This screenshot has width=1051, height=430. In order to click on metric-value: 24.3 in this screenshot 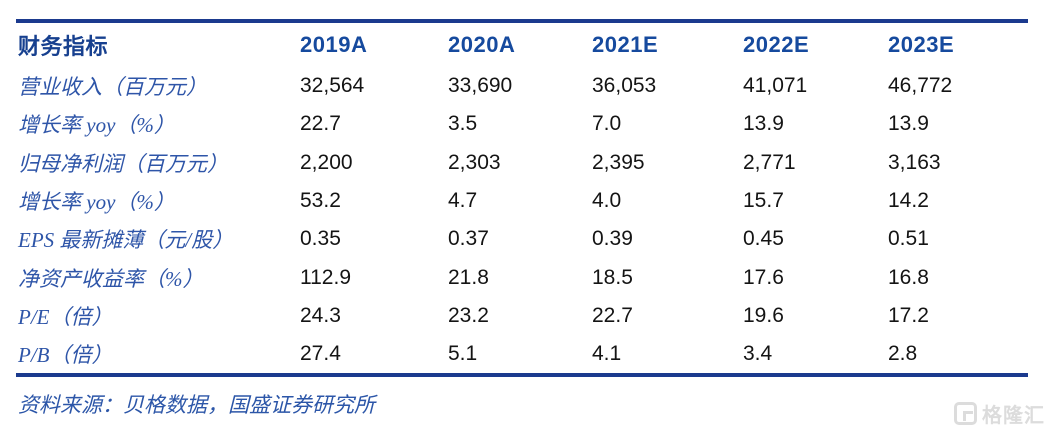, I will do `click(320, 315)`.